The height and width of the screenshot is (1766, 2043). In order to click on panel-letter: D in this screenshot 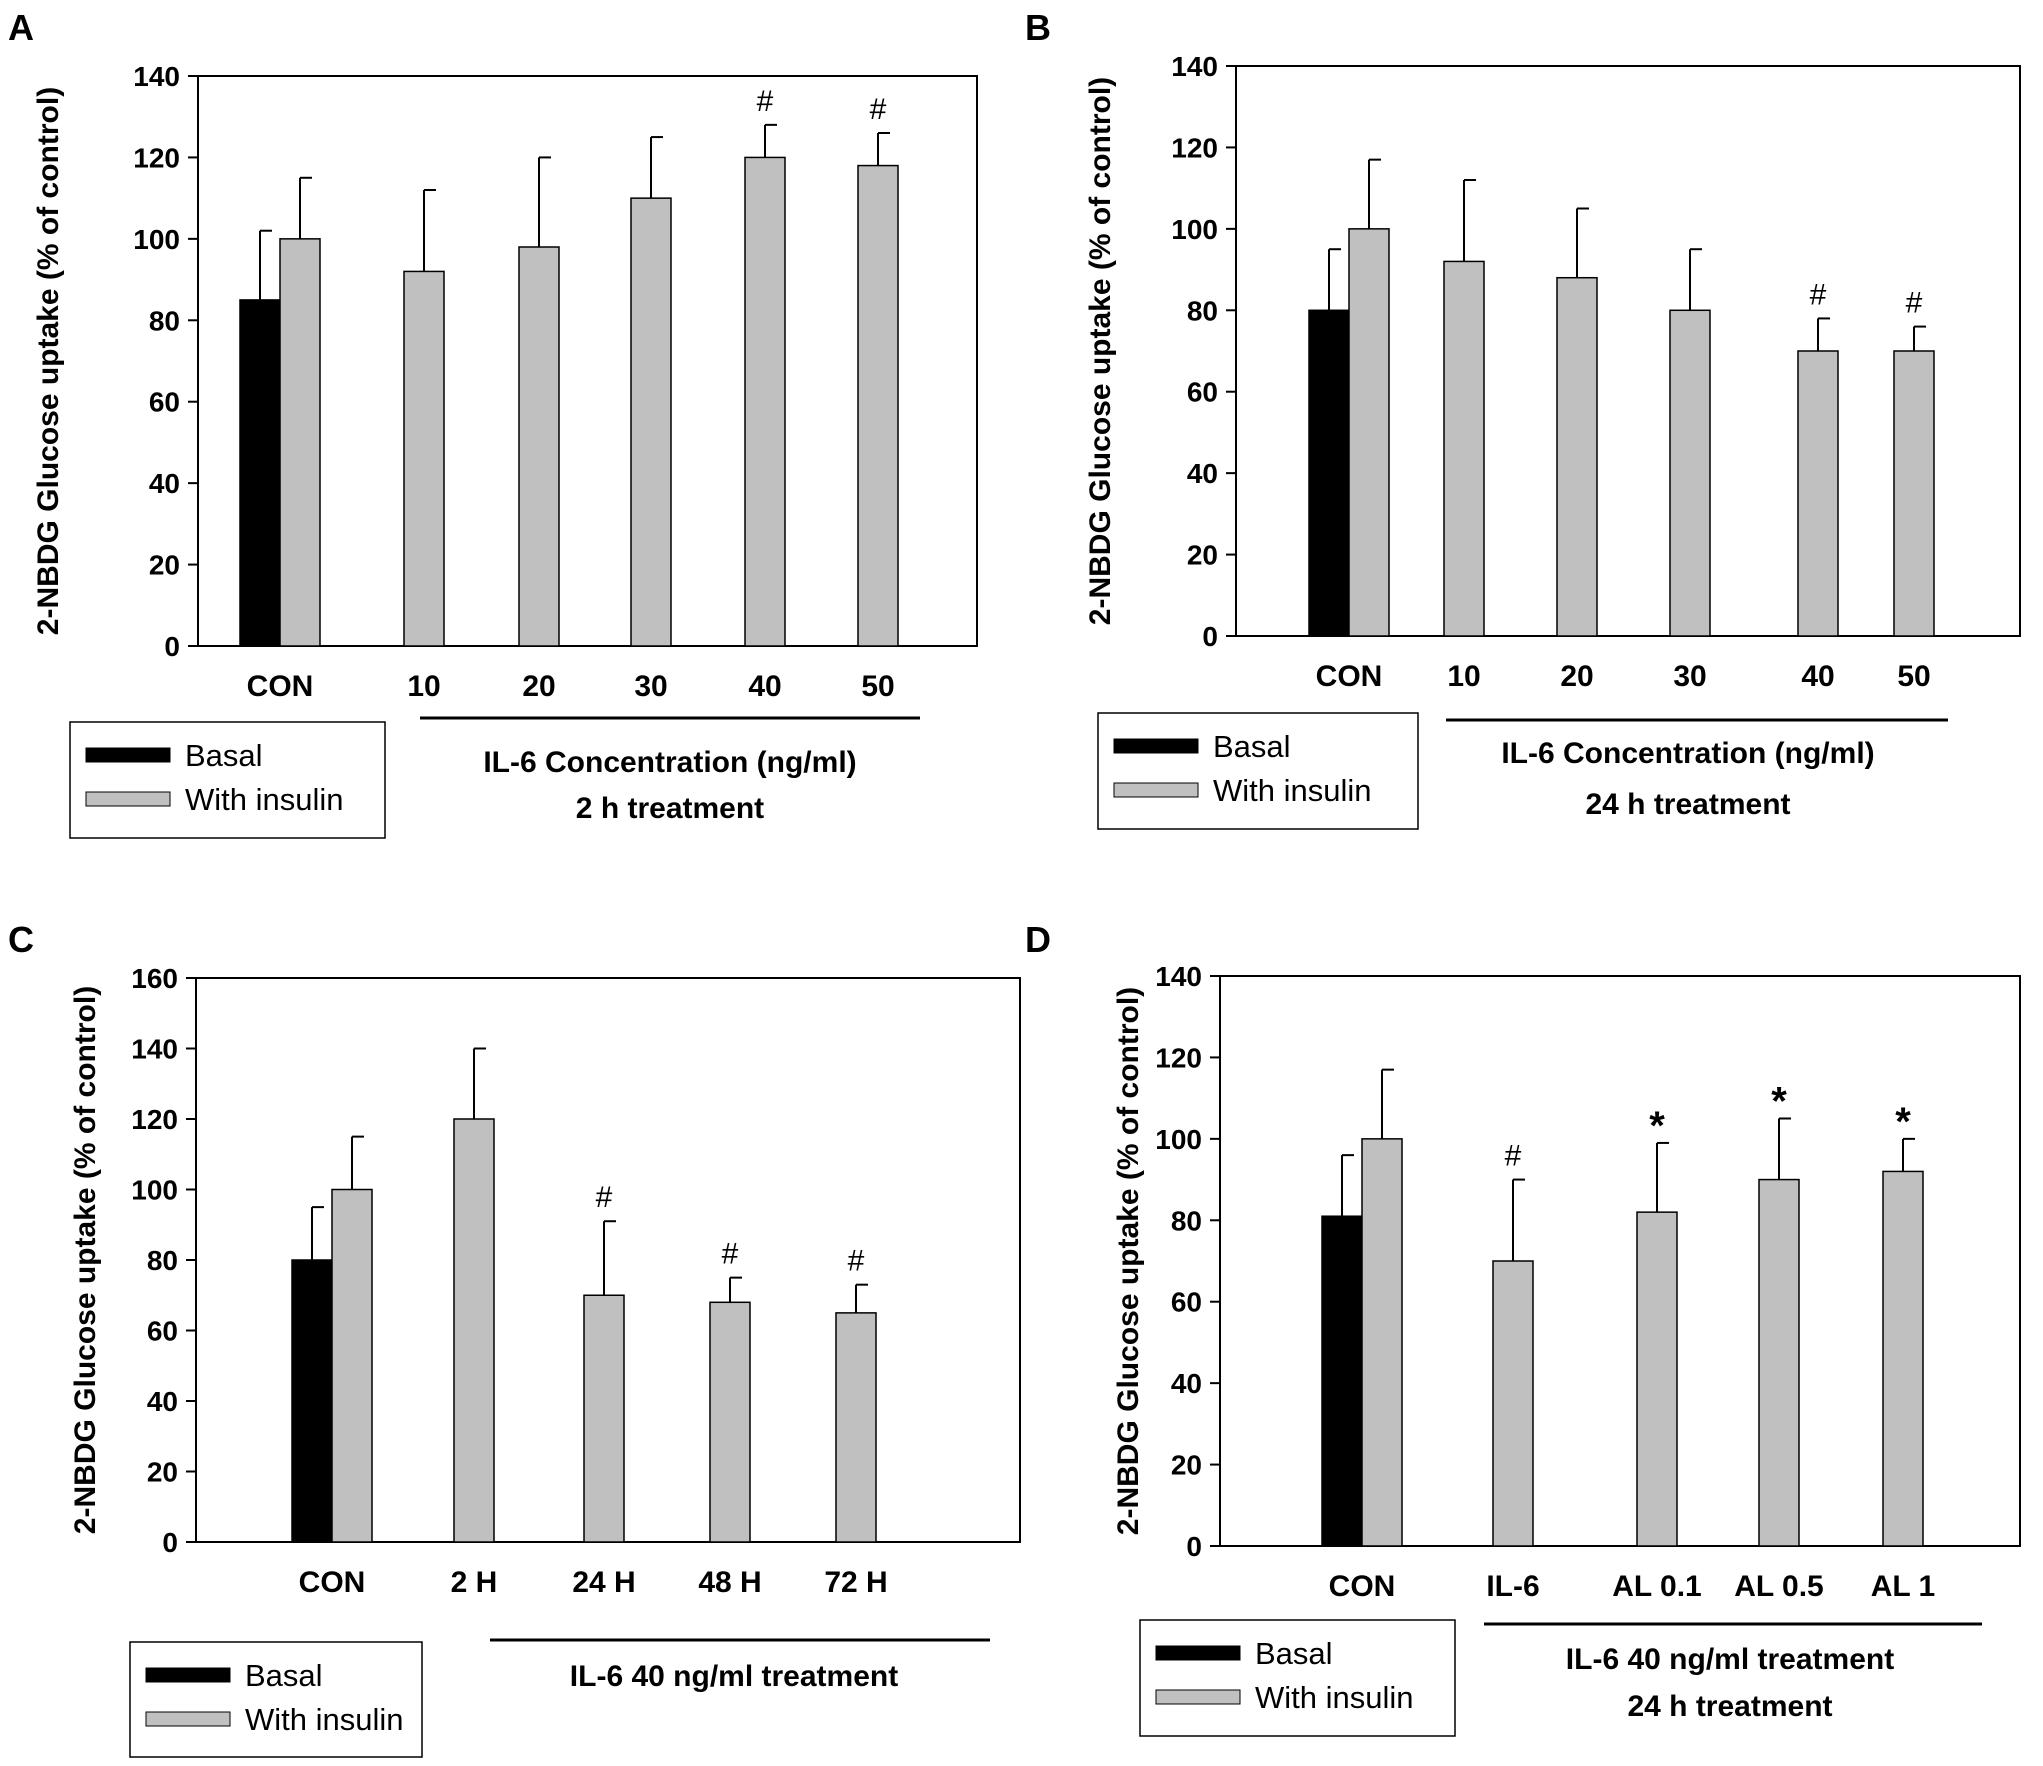, I will do `click(1038, 939)`.